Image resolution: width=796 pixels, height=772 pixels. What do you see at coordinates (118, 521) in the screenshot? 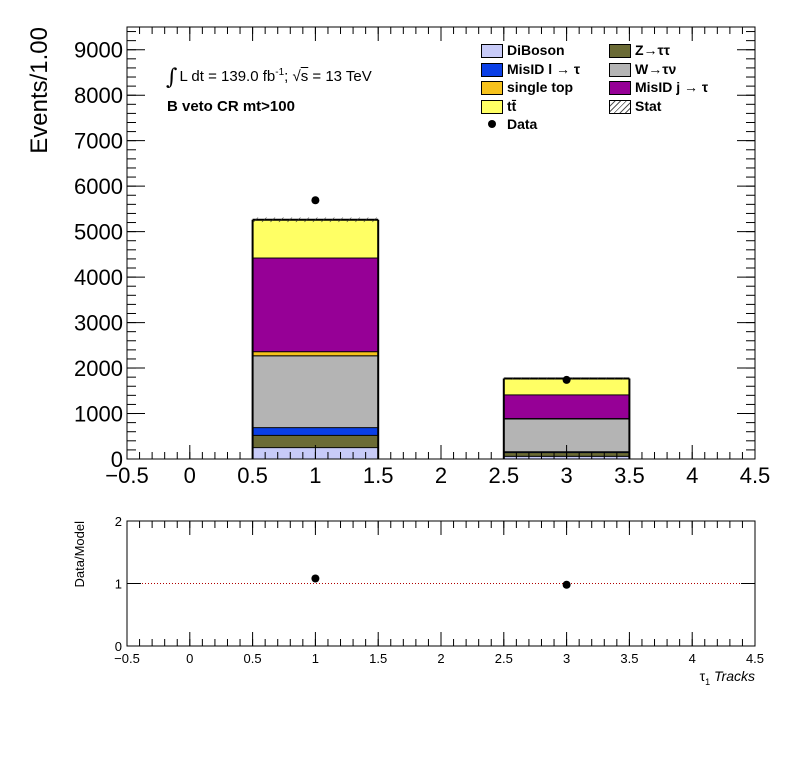
I see `ratio-y-tick-label: 2` at bounding box center [118, 521].